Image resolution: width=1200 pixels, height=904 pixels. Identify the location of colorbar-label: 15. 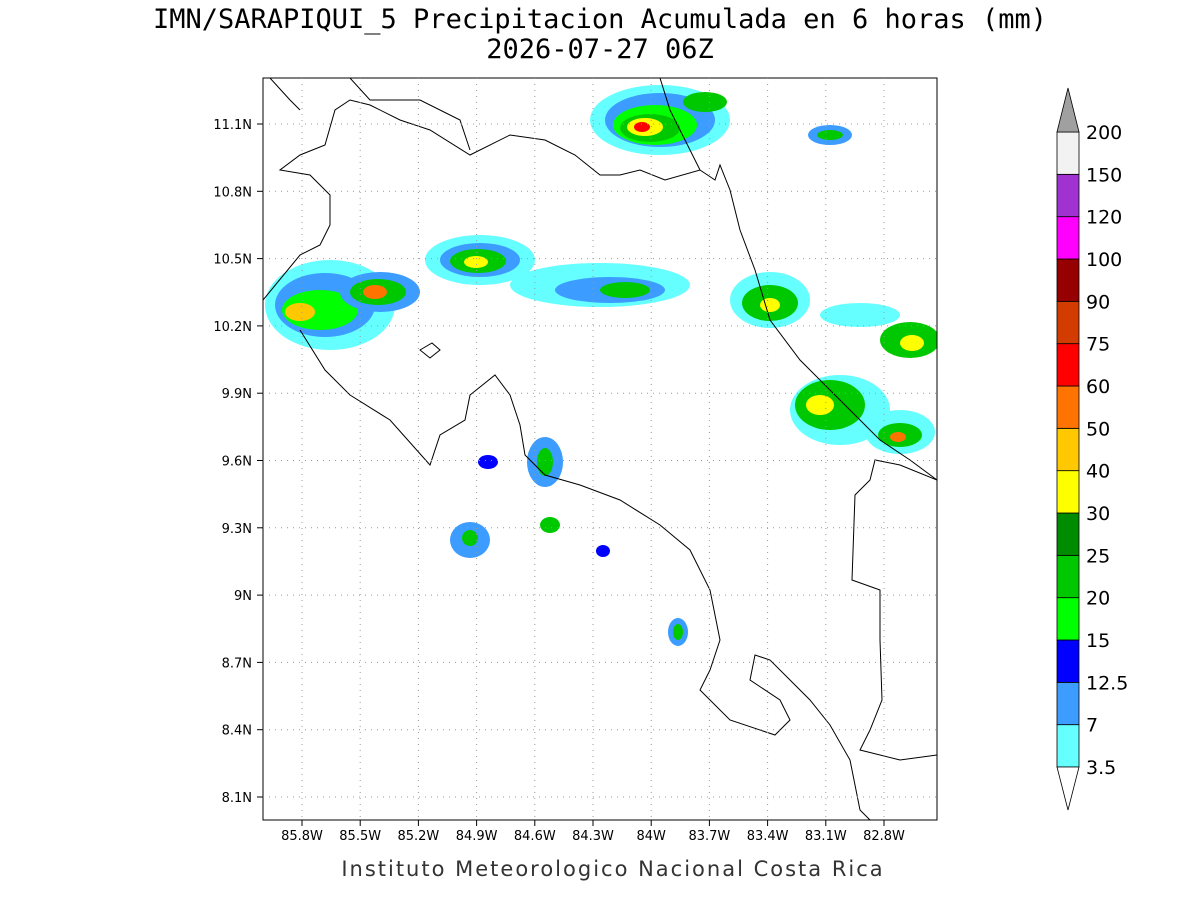
(1098, 641).